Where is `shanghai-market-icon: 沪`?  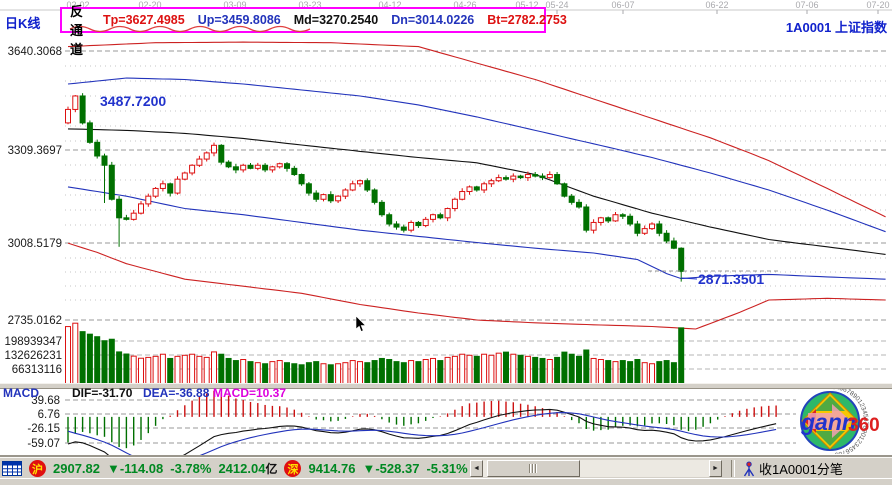 shanghai-market-icon: 沪 is located at coordinates (37, 468).